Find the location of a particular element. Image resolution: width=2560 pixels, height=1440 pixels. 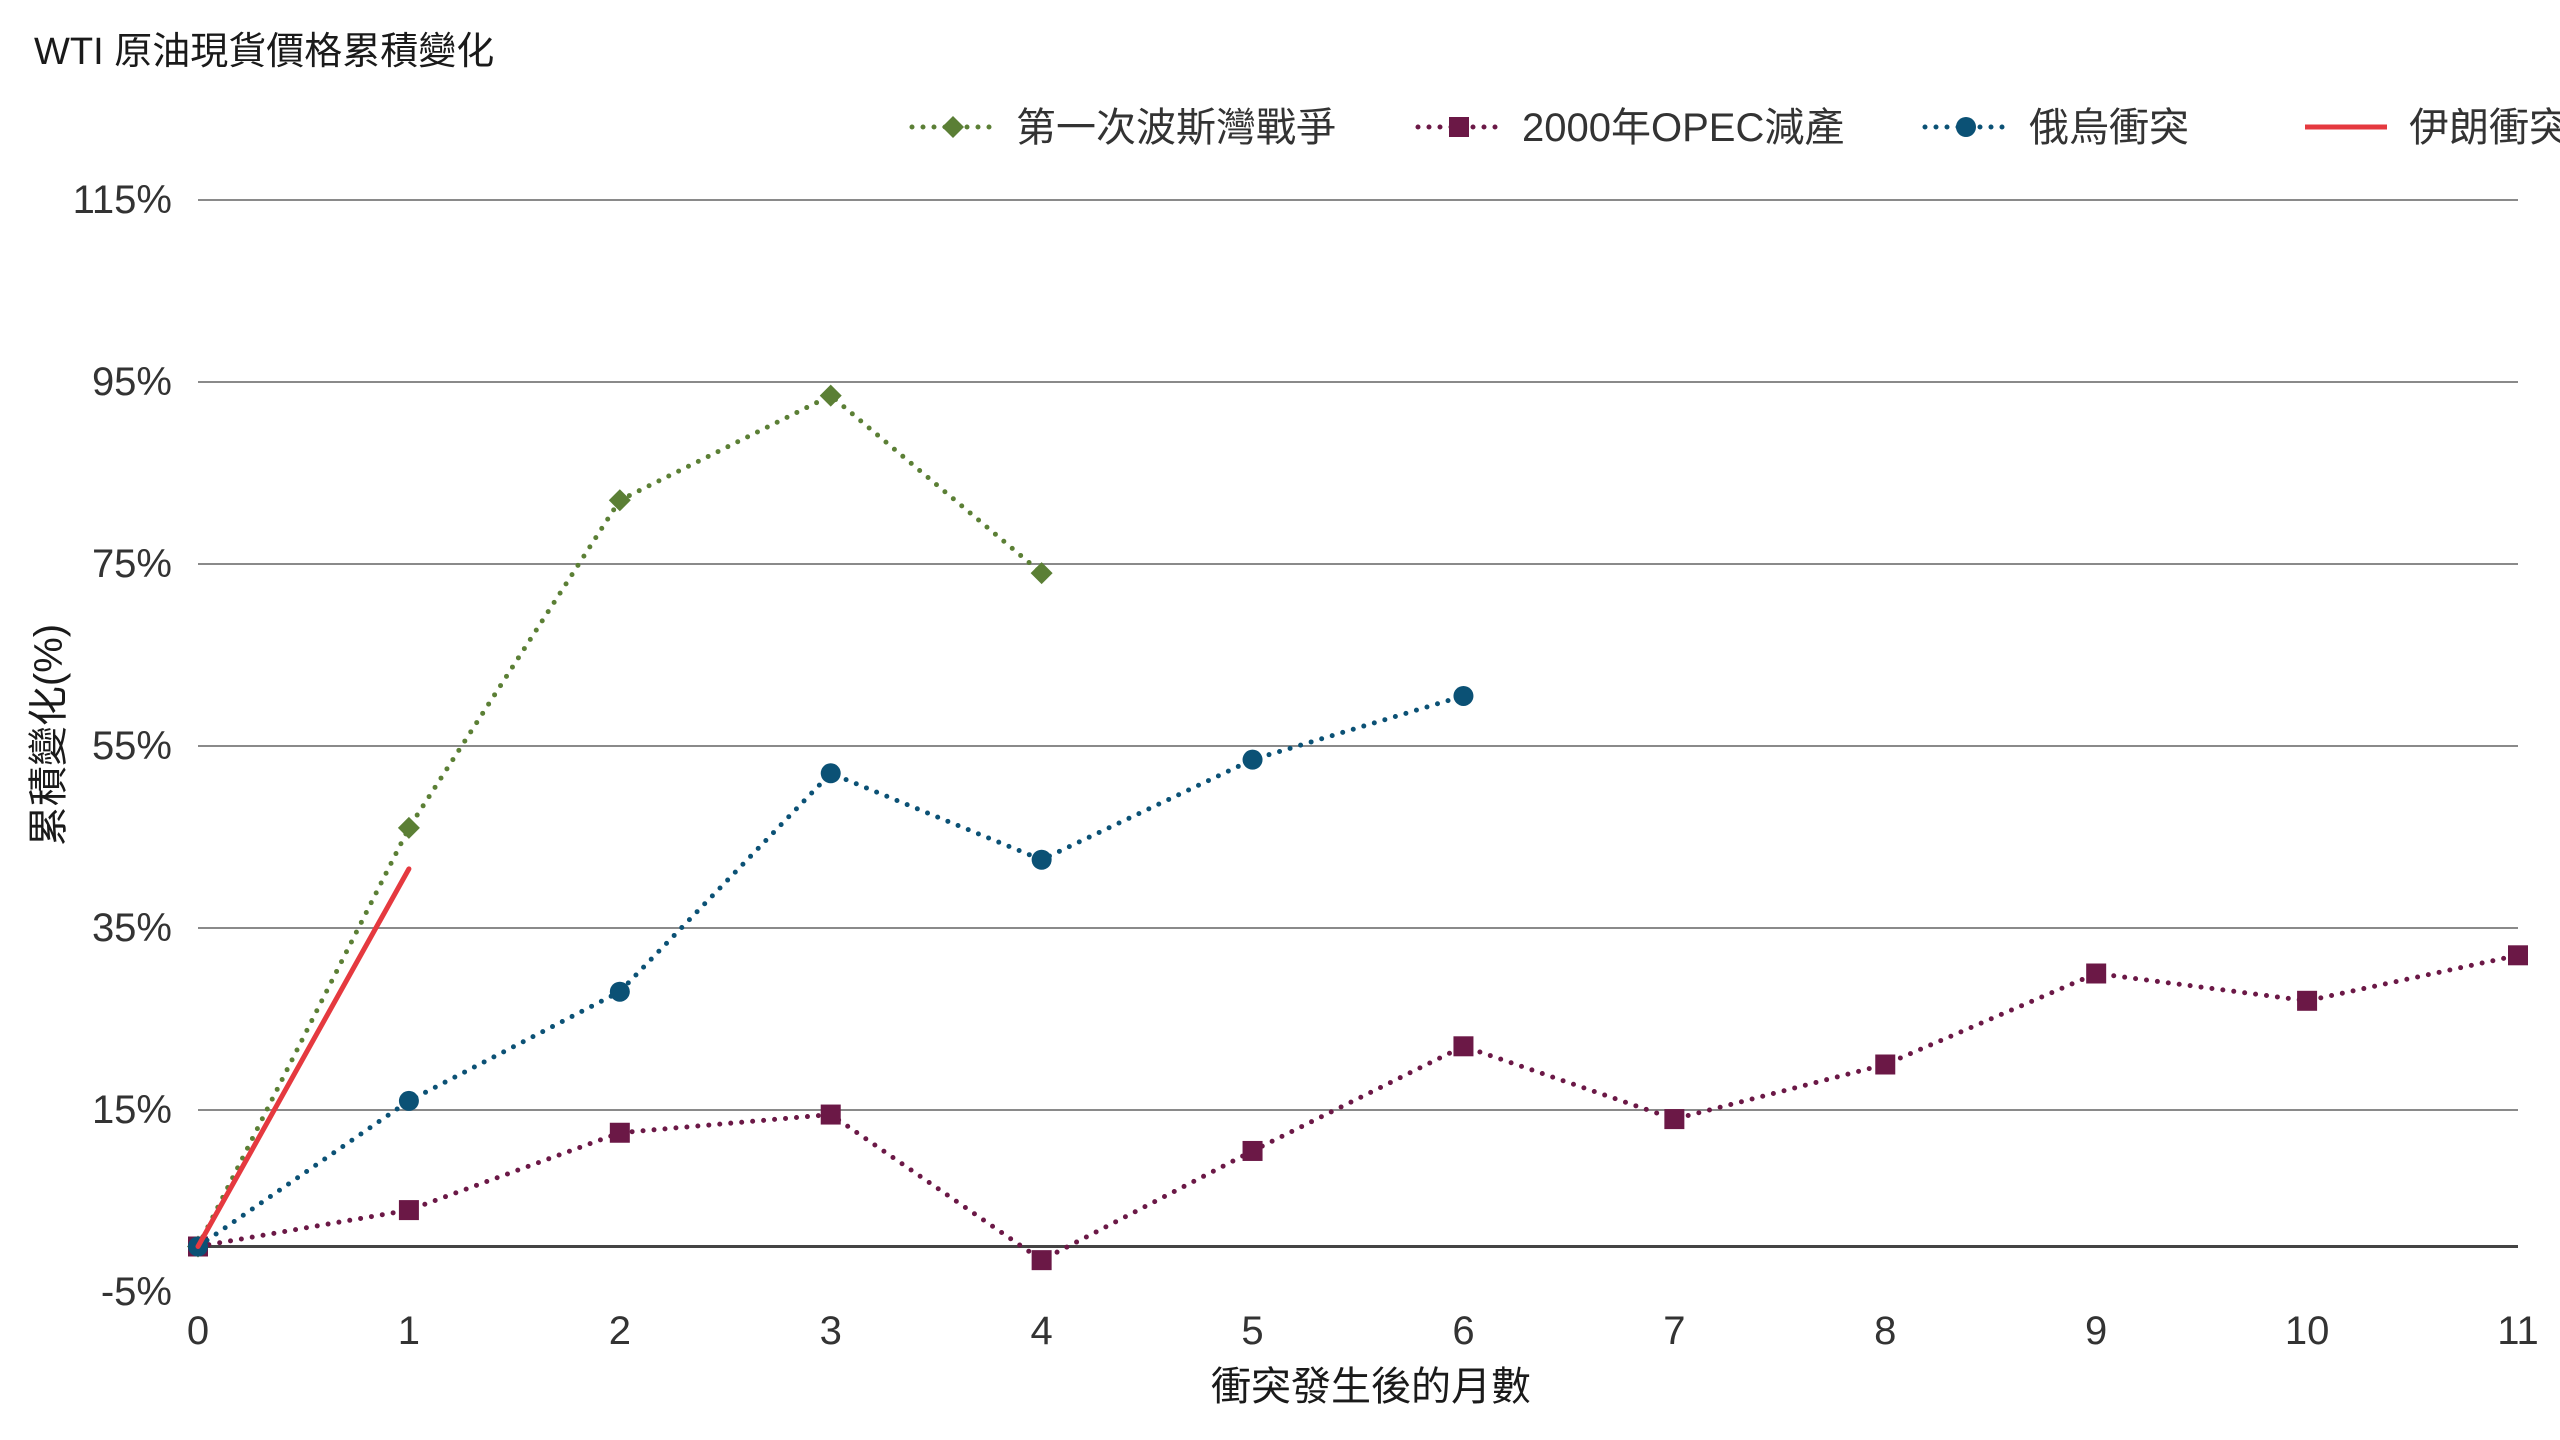

legend: 第一次波斯灣戰爭 2000年OPEC減產 俄烏衝突 伊朗衝突 is located at coordinates (1734, 128).